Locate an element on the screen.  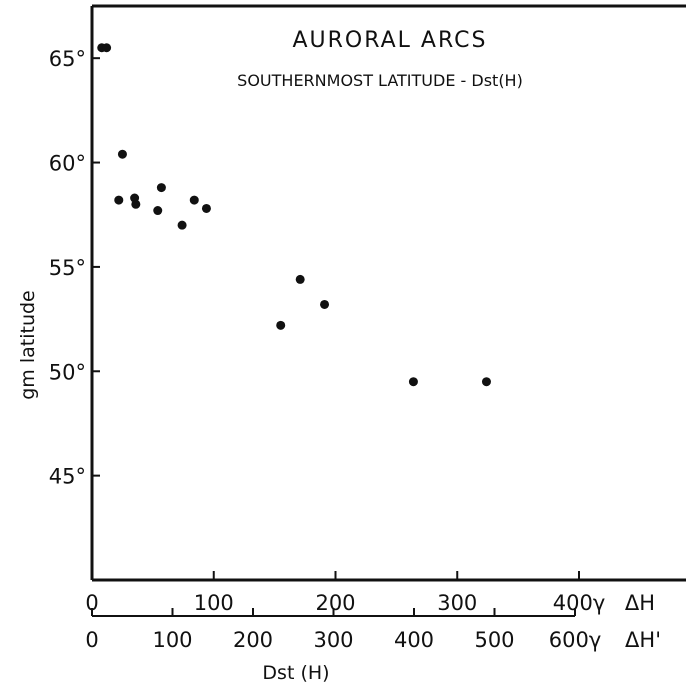
chart-title: AURORAL ARCS is located at coordinates (389, 40).